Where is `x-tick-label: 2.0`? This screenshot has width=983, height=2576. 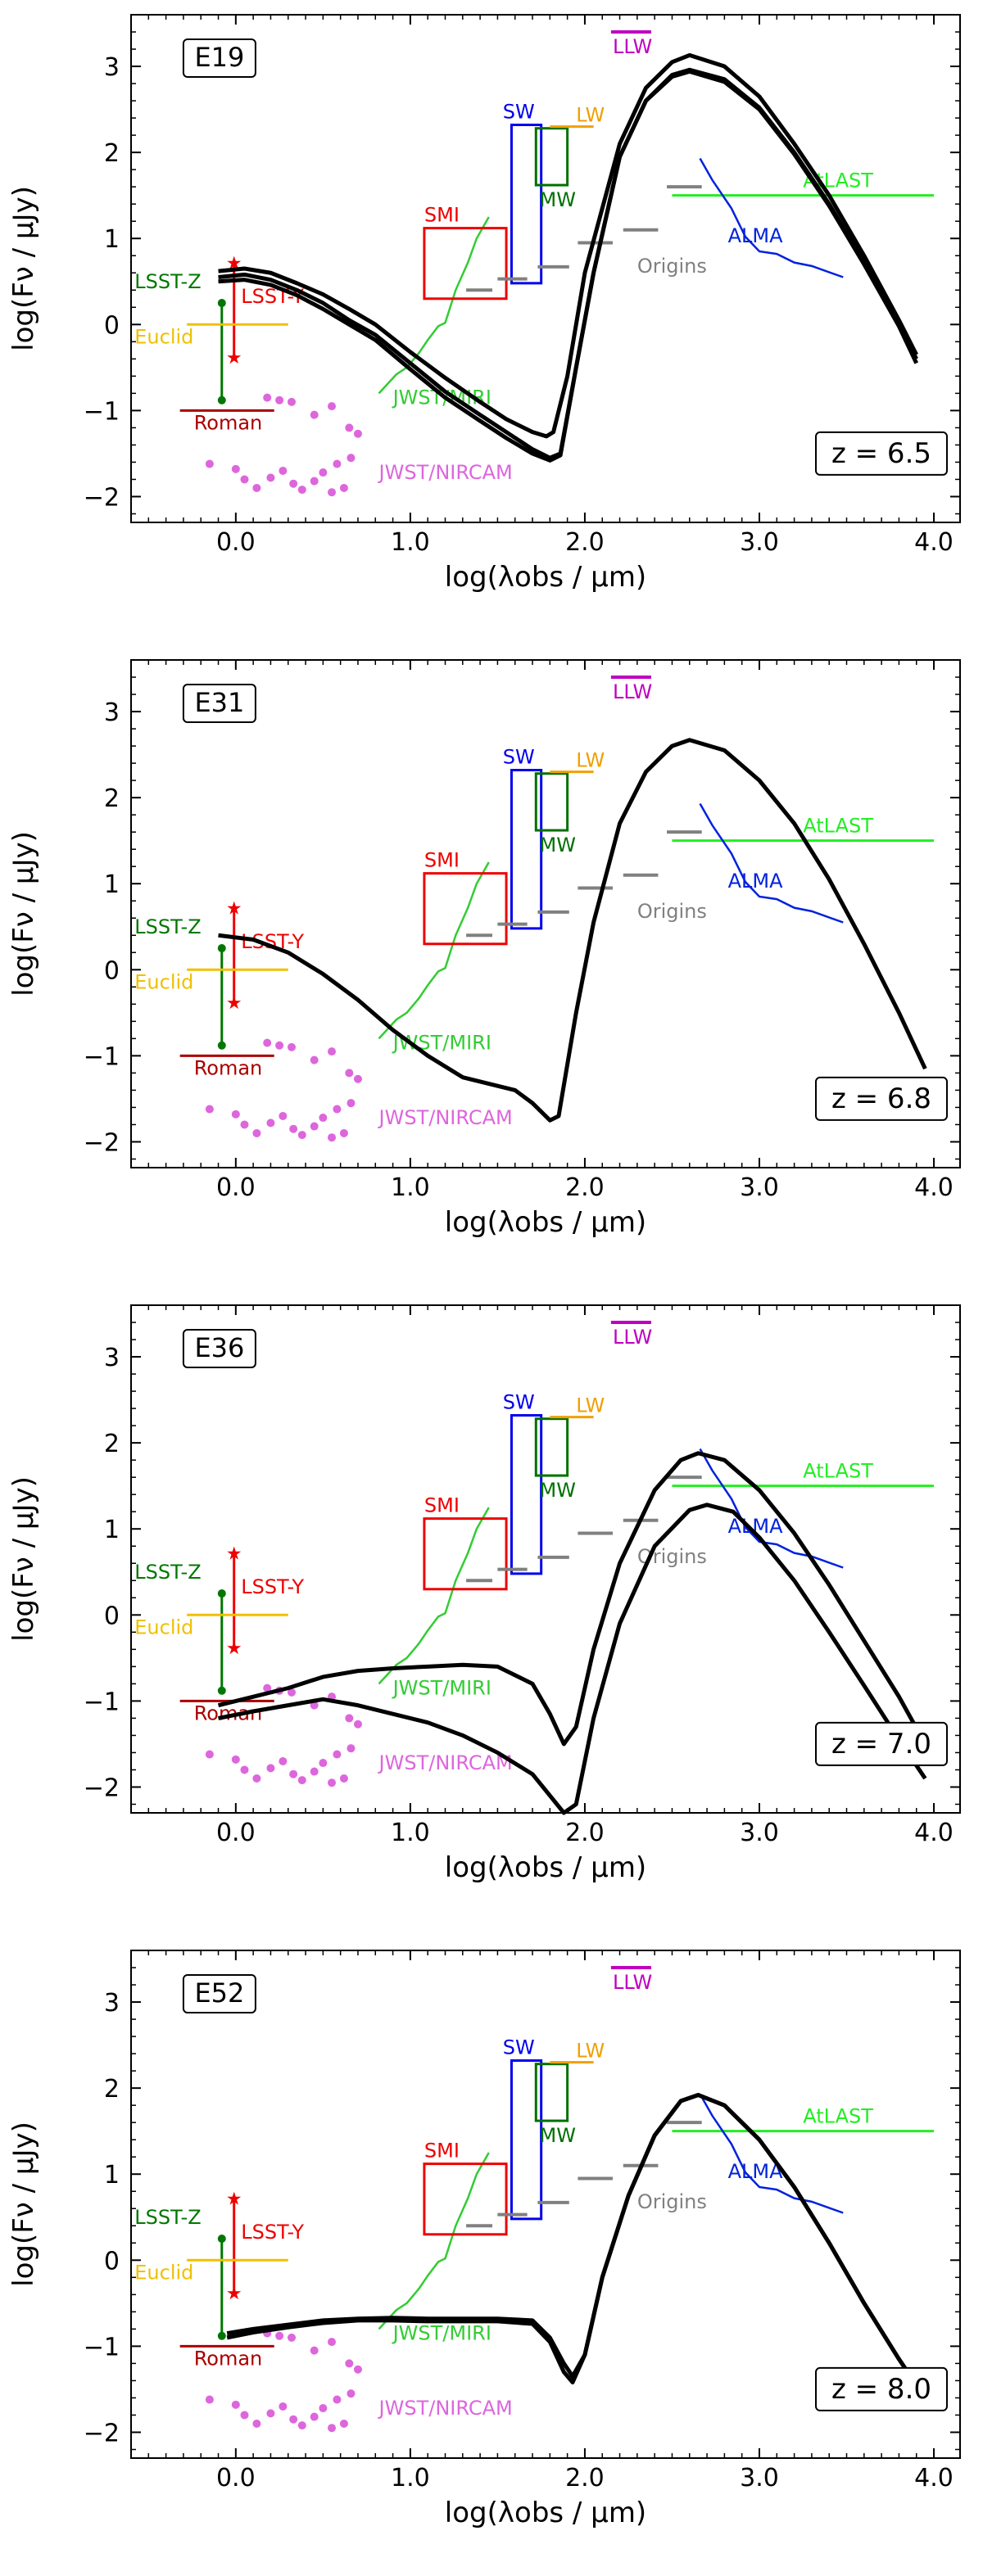
x-tick-label: 2.0 is located at coordinates (585, 542).